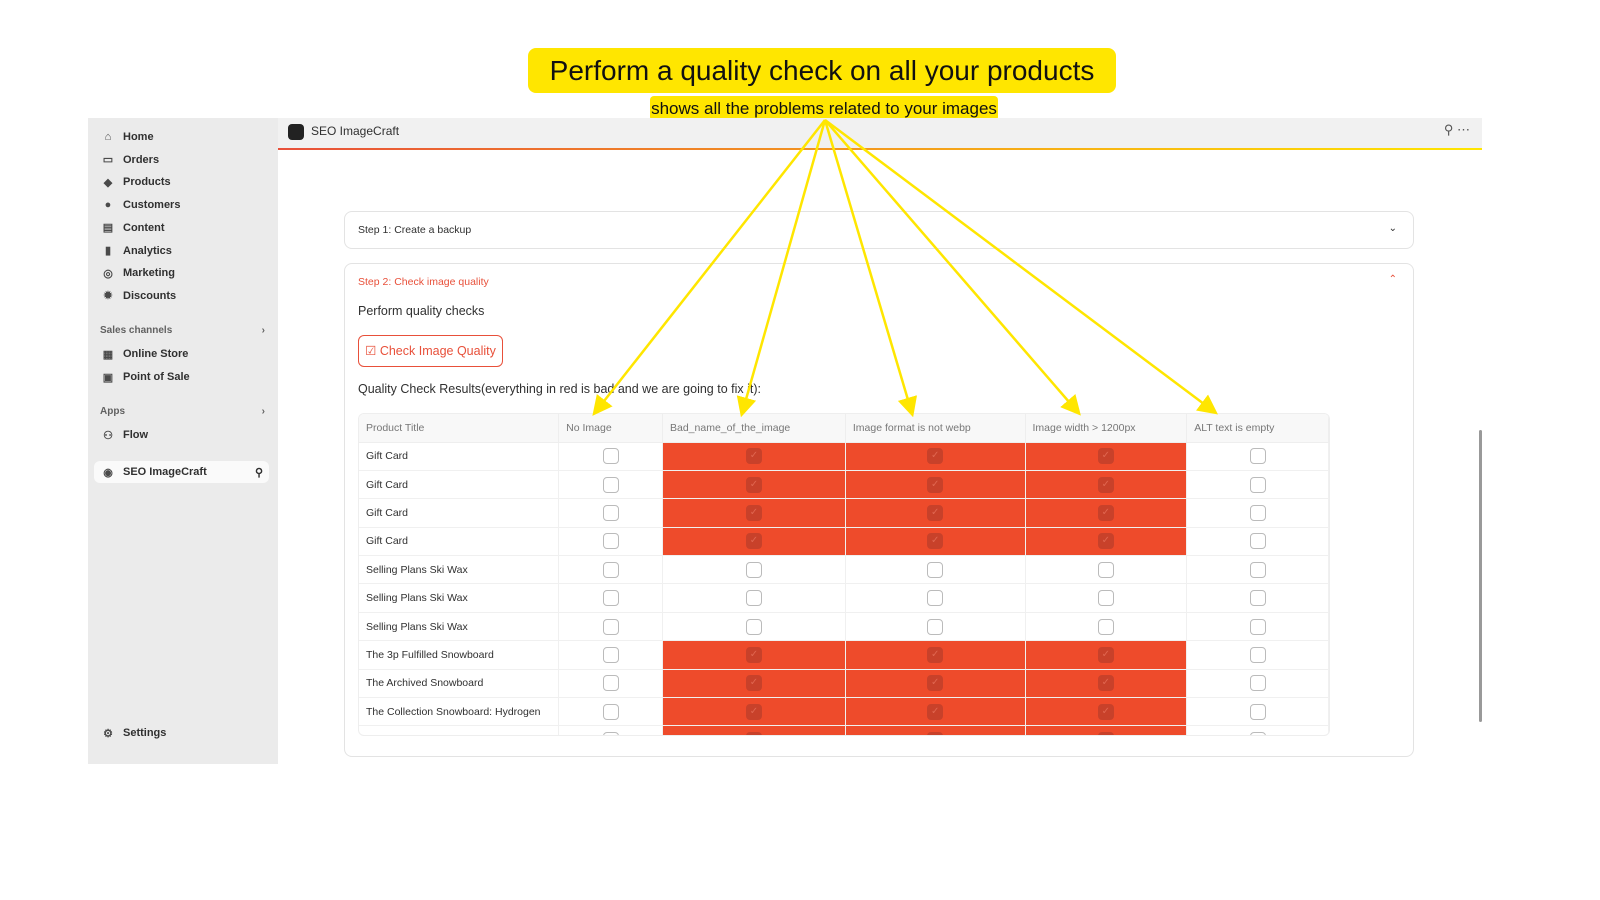 The height and width of the screenshot is (900, 1600). Describe the element at coordinates (430, 351) in the screenshot. I see `check-image-quality-button: ☑ Check Image Quality` at that location.